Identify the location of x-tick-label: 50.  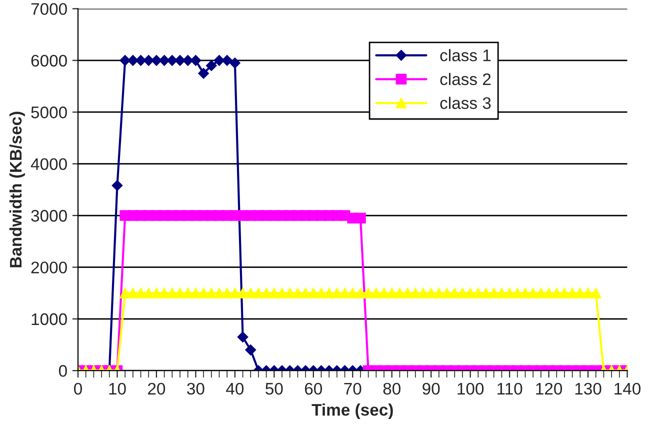
(274, 388).